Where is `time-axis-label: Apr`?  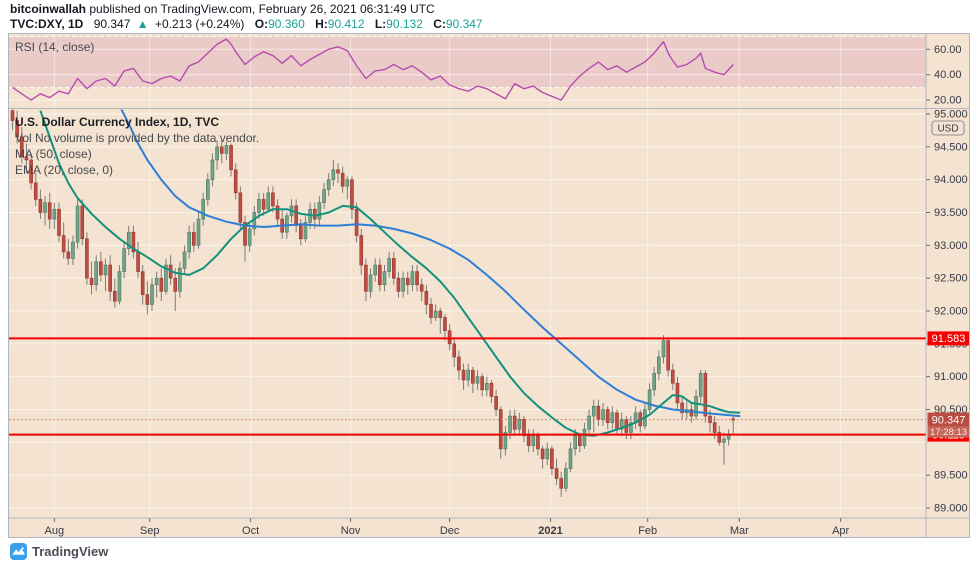 time-axis-label: Apr is located at coordinates (840, 531).